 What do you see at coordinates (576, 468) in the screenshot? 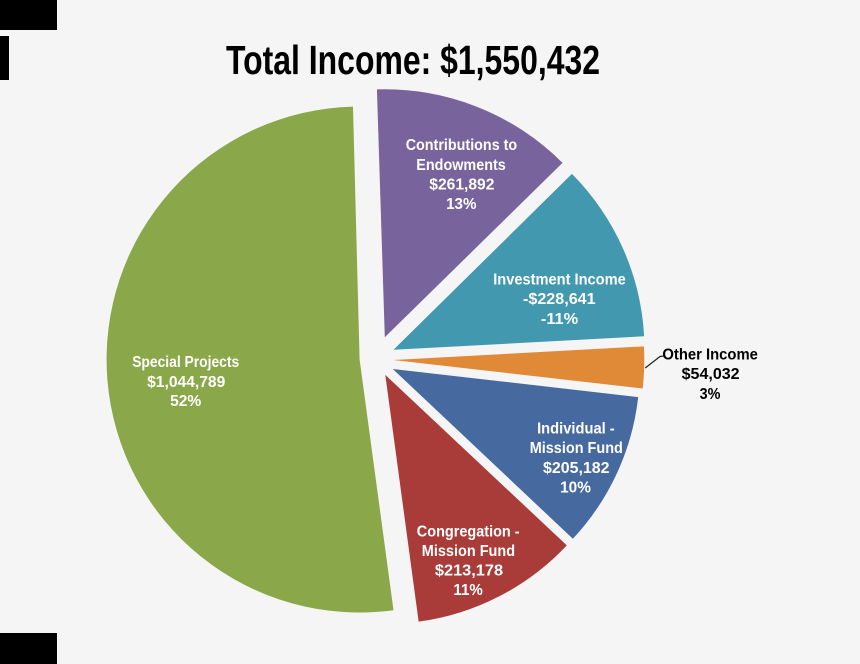
I see `svg-text: $205,182` at bounding box center [576, 468].